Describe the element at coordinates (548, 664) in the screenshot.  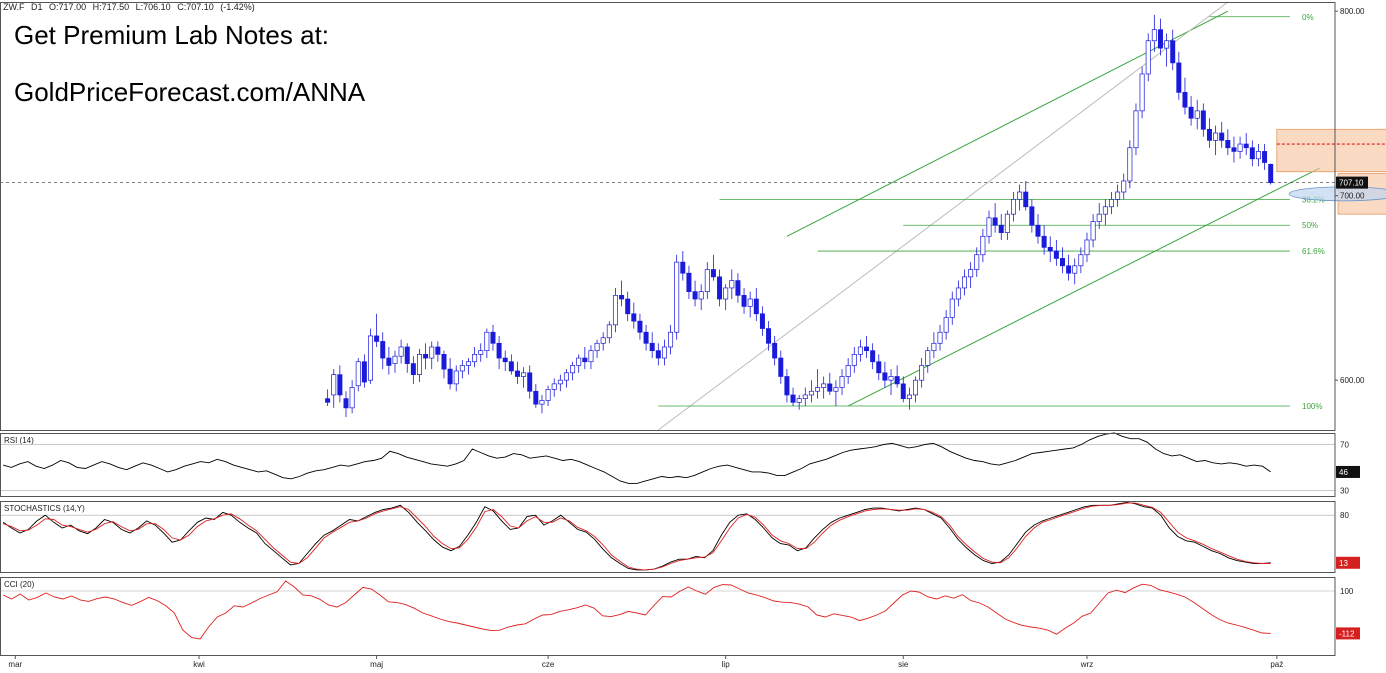
I see `x-tick-label: cze` at that location.